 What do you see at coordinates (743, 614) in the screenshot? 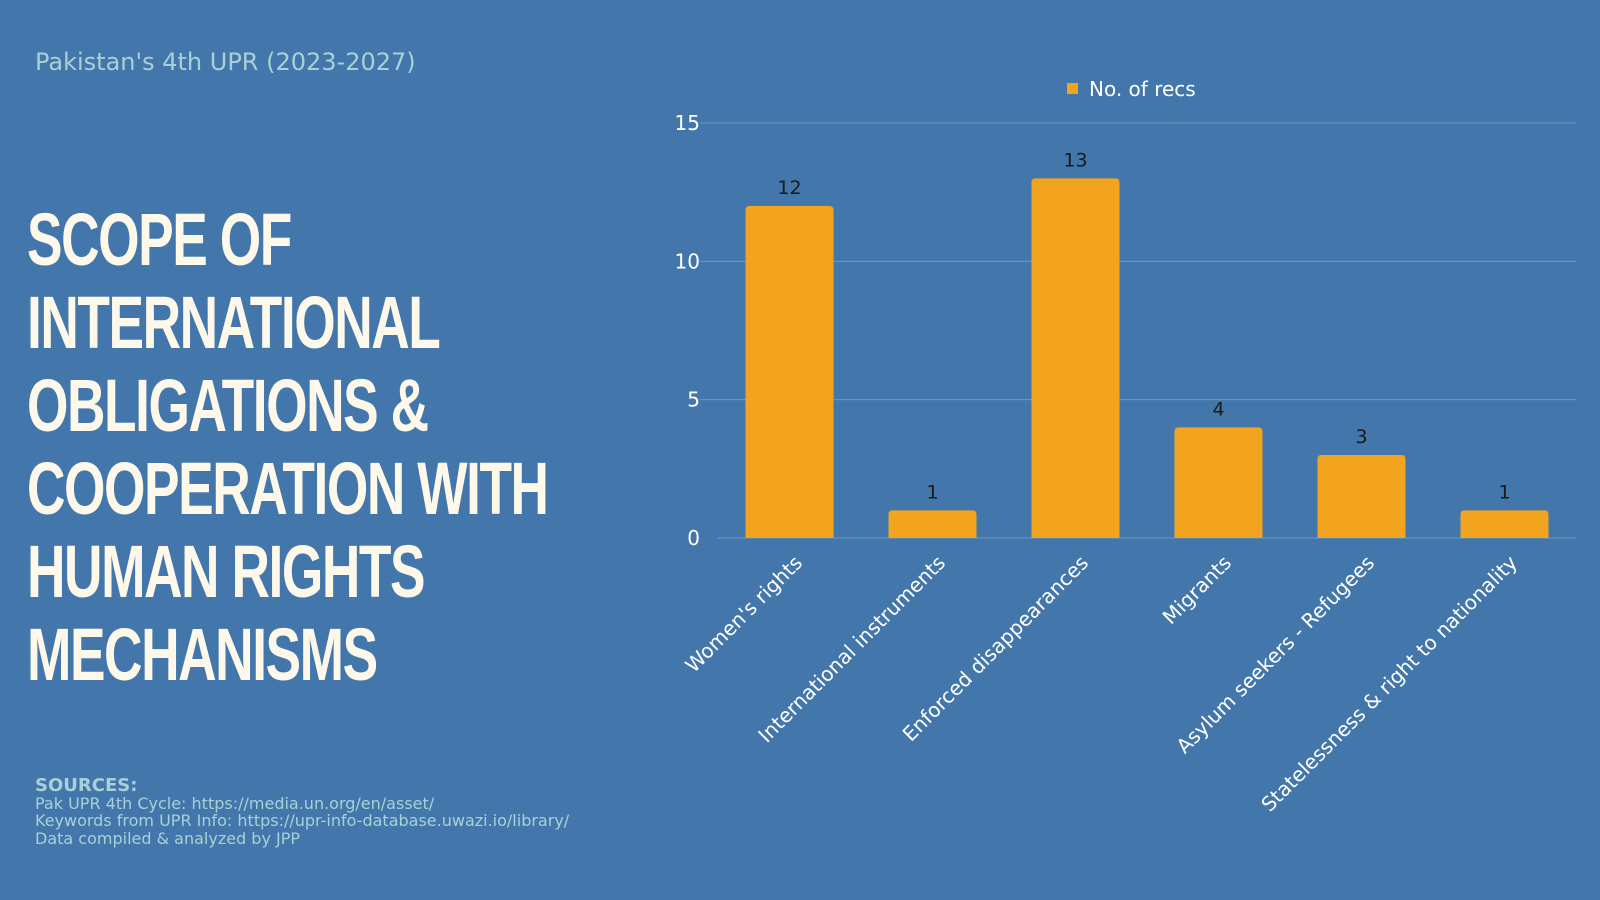
I see `x-tick-label: Women's rights` at bounding box center [743, 614].